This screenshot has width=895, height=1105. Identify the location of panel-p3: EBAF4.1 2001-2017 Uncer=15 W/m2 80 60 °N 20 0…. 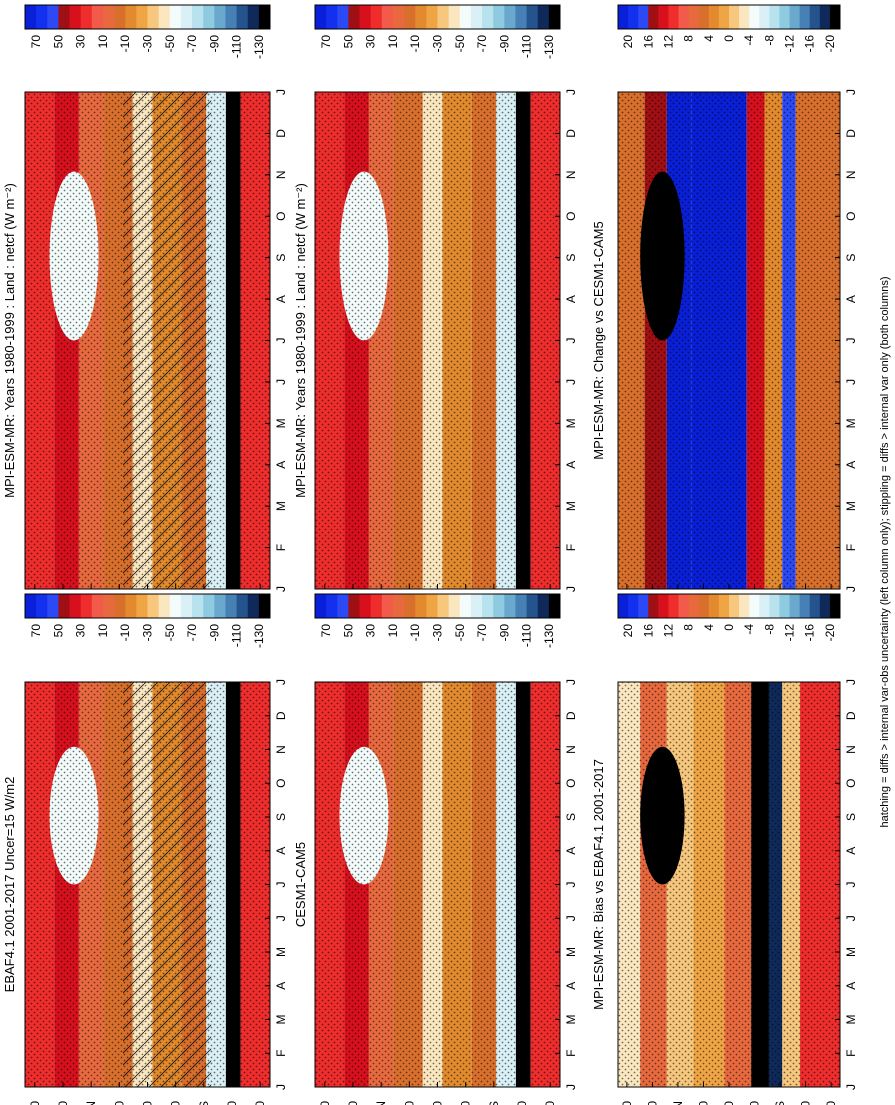
(145, 849).